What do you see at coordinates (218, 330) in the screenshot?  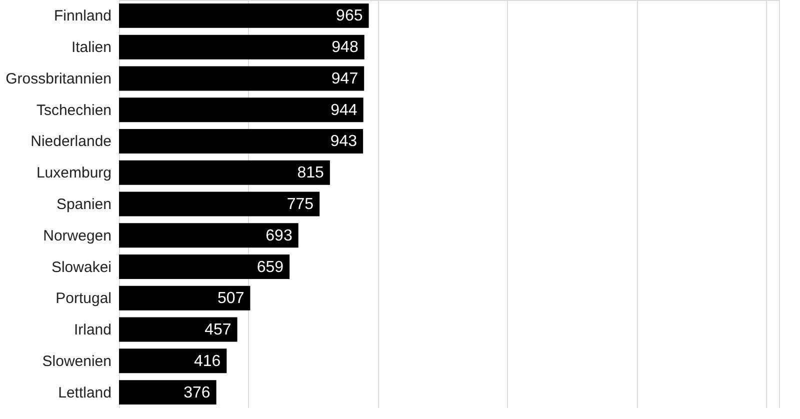 I see `data-label: 457` at bounding box center [218, 330].